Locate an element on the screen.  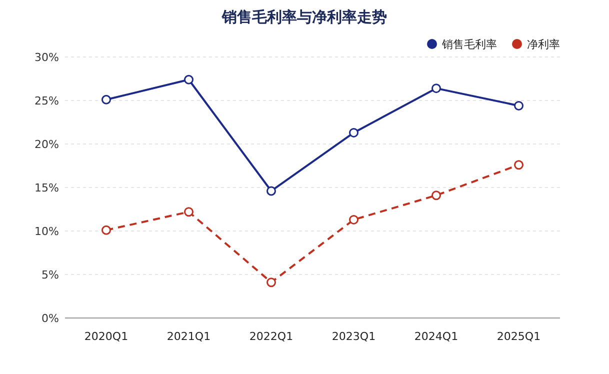
x-tick-label: 2024Q1 is located at coordinates (436, 336).